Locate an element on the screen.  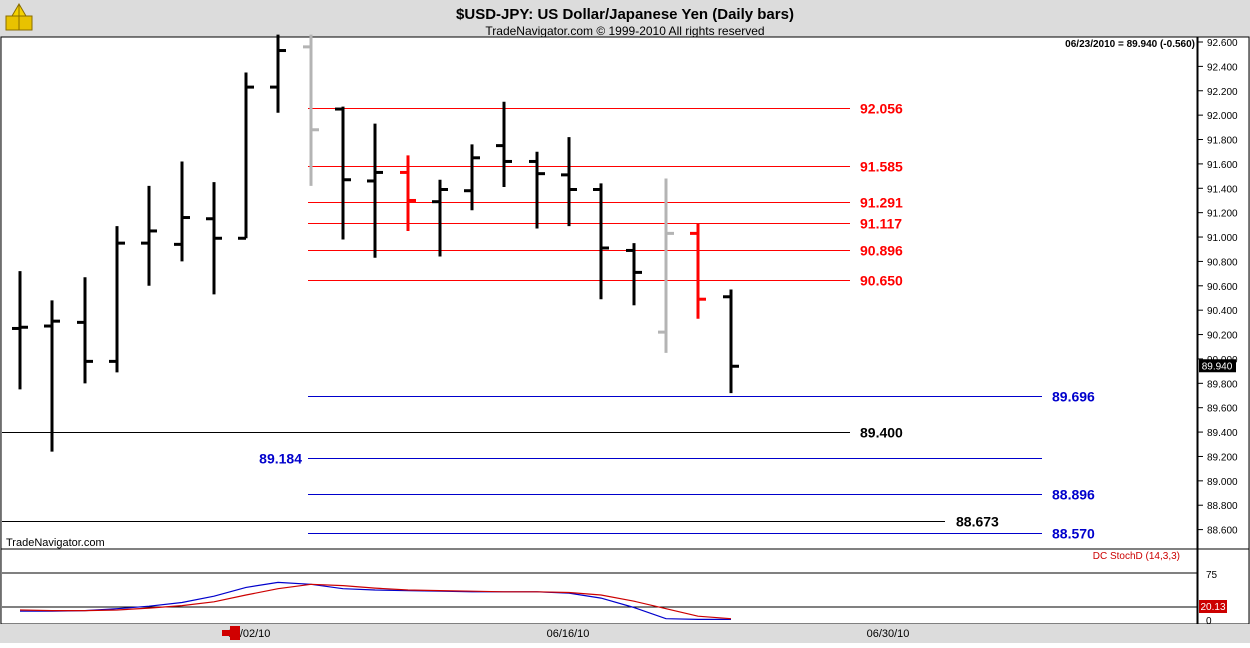
header-bar is located at coordinates (625, 18).